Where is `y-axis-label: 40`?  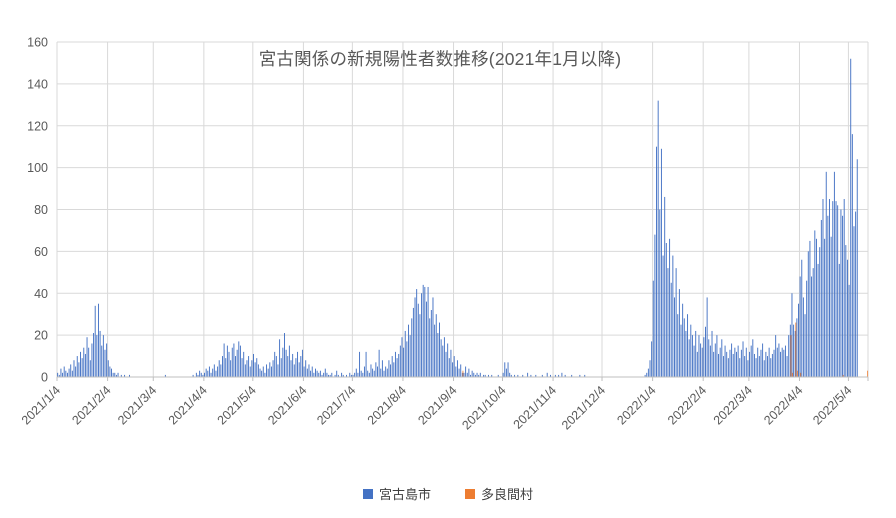 y-axis-label: 40 is located at coordinates (41, 294).